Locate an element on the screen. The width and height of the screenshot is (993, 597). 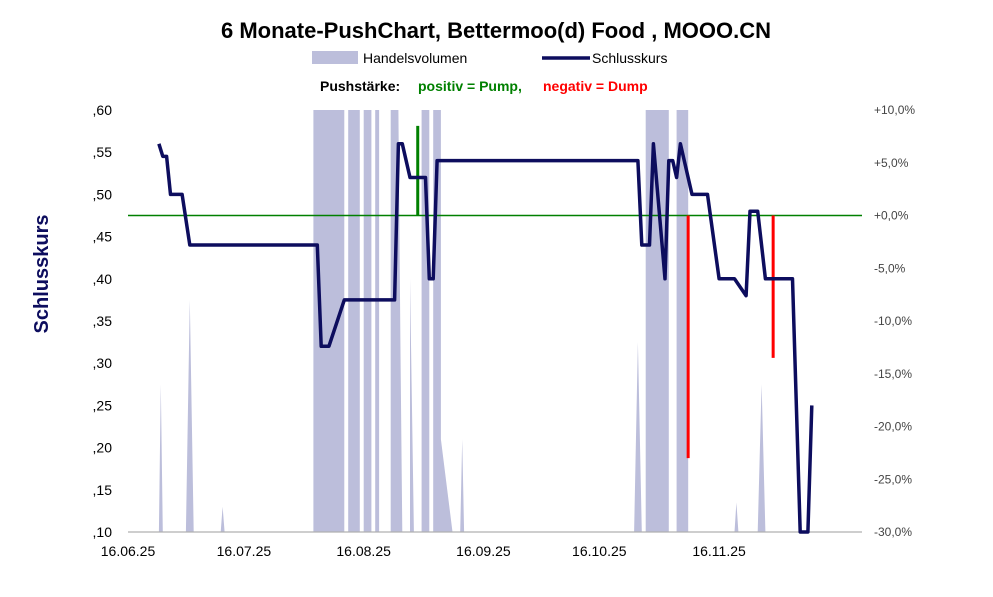
y2-tick-label: -20,0% is located at coordinates (893, 427).